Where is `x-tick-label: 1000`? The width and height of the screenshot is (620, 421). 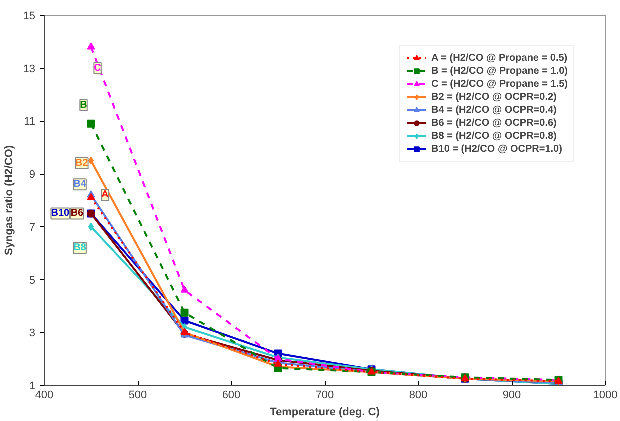 x-tick-label: 1000 is located at coordinates (605, 396).